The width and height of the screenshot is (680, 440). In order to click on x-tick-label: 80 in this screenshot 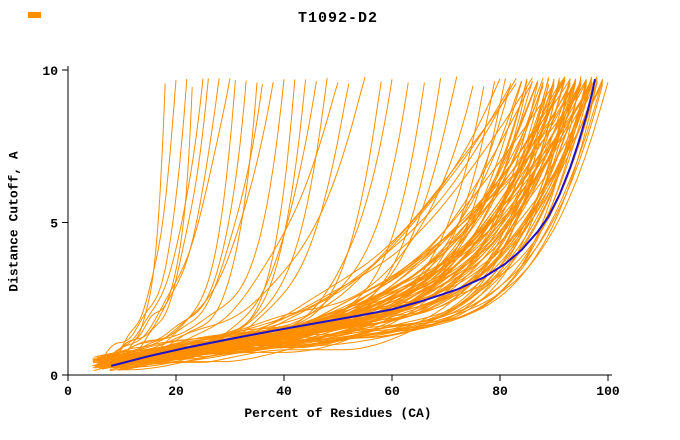, I will do `click(500, 391)`.